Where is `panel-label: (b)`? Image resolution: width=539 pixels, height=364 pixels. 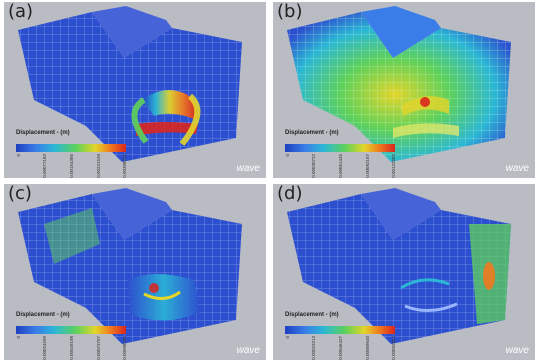
panel-label: (b) is located at coordinates (290, 12).